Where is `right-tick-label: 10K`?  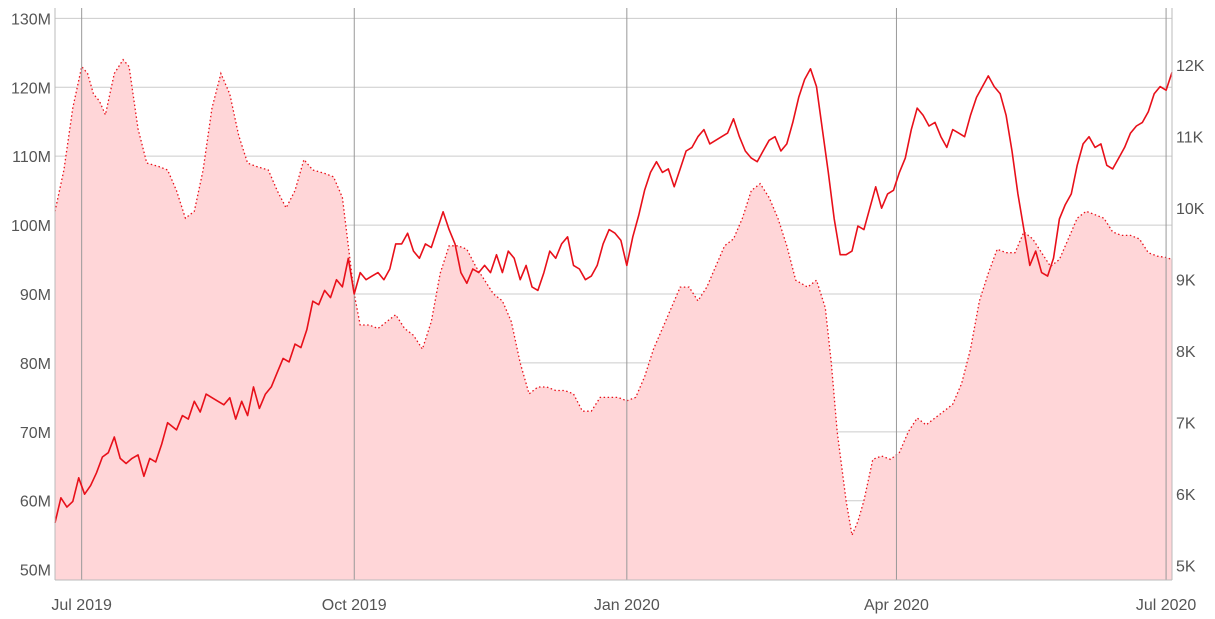
right-tick-label: 10K is located at coordinates (1190, 209).